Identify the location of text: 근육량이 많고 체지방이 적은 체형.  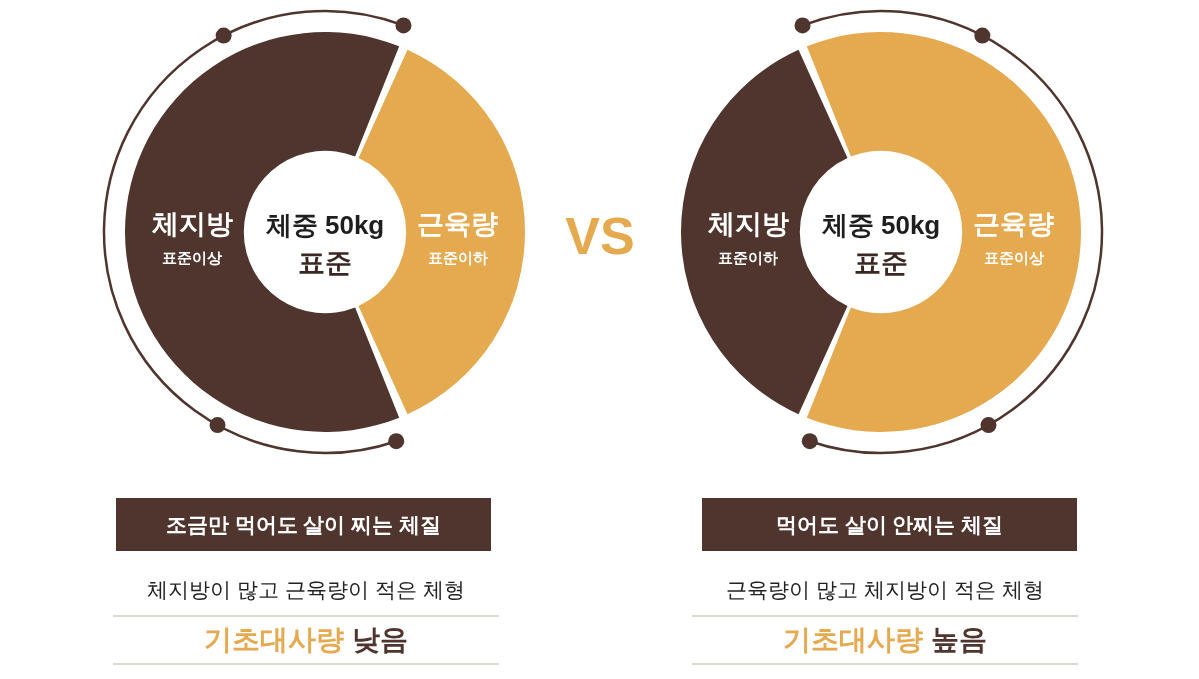
(885, 591).